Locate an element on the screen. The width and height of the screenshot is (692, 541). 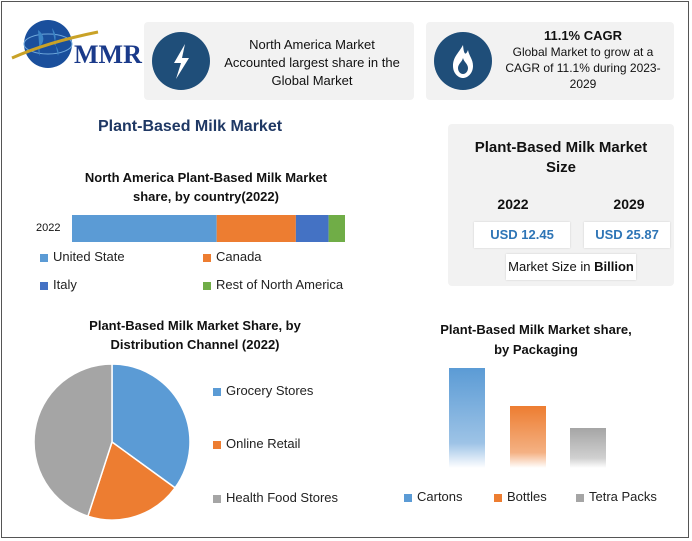
chart1-title-line2: share, by country(2022) is located at coordinates (206, 196).